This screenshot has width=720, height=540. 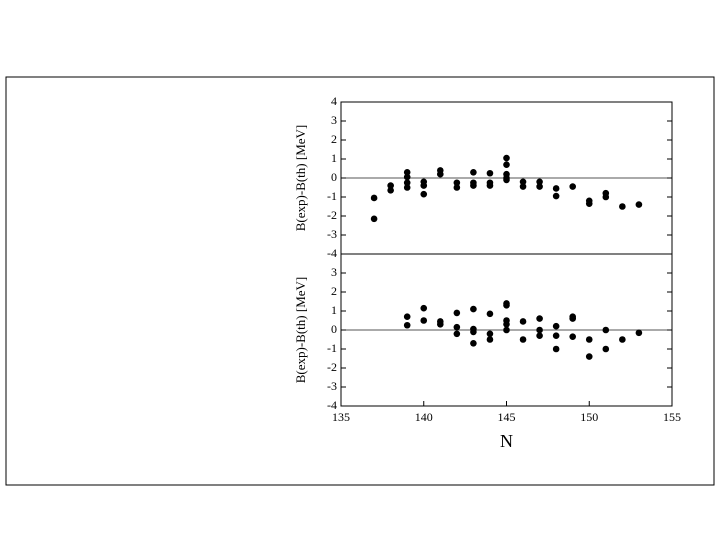 What do you see at coordinates (507, 417) in the screenshot?
I see `x-tick-label: 145` at bounding box center [507, 417].